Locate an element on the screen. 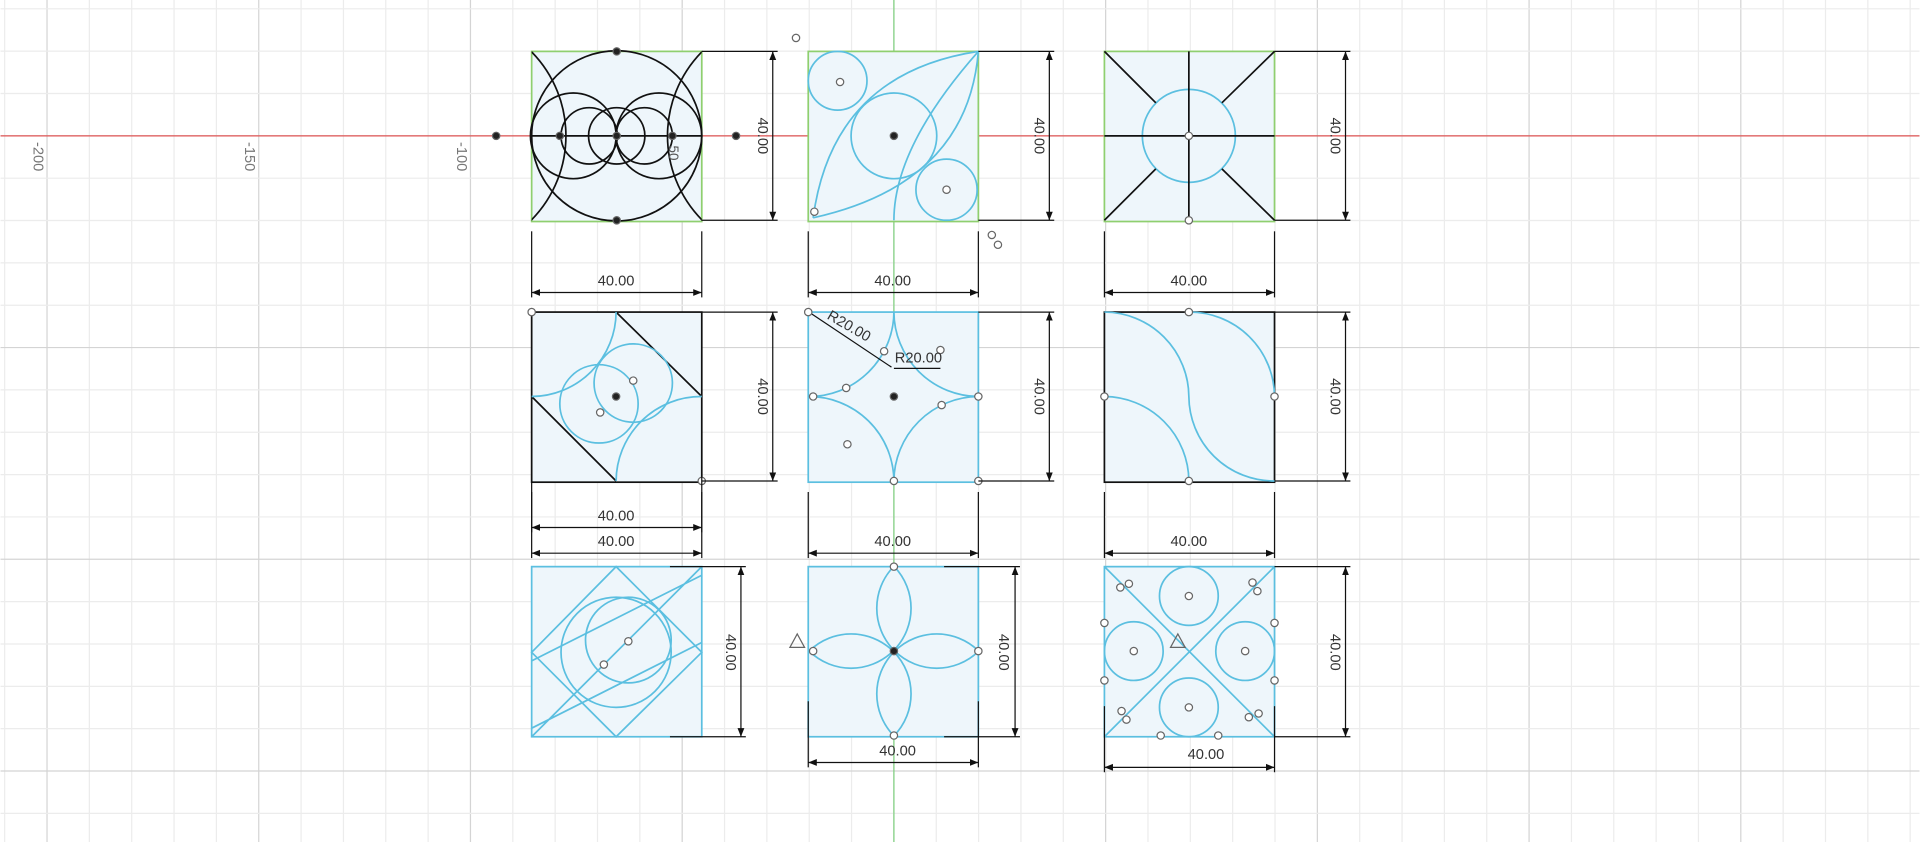 This screenshot has width=1920, height=842. axis-label: -200 is located at coordinates (37, 156).